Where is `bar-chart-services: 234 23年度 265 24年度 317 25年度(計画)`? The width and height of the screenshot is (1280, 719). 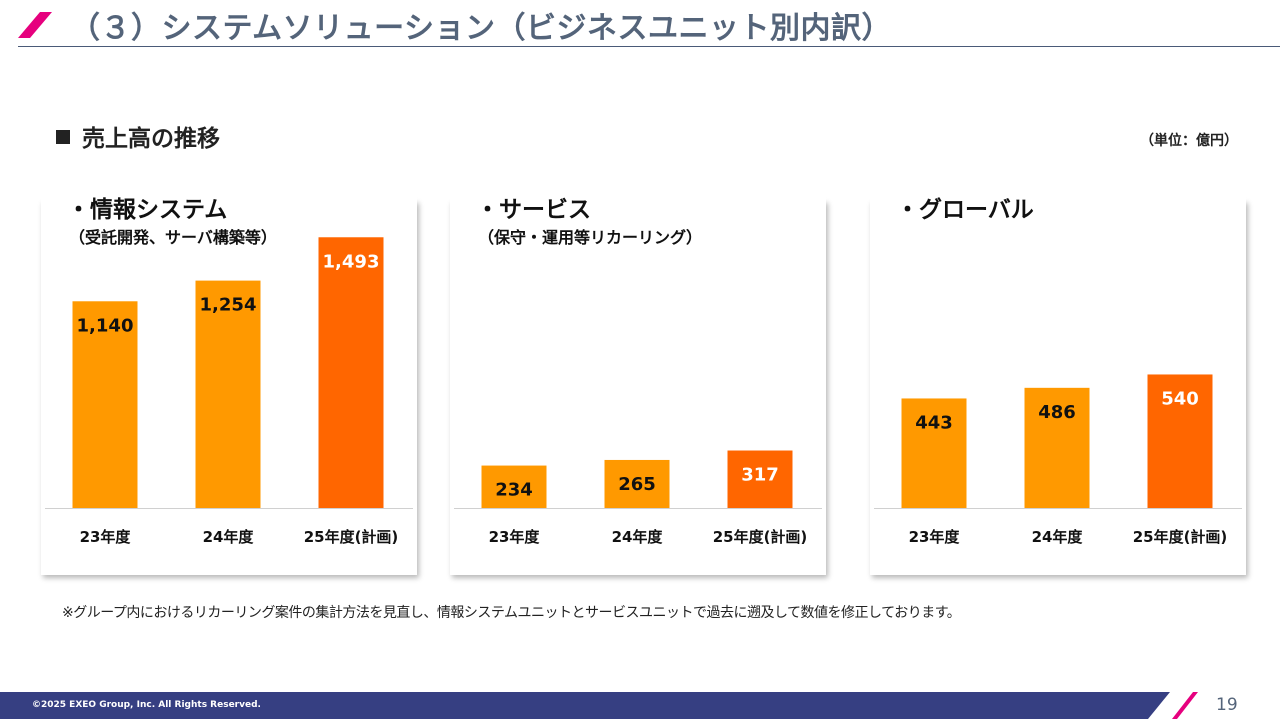 bar-chart-services: 234 23年度 265 24年度 317 25年度(計画) is located at coordinates (638, 498).